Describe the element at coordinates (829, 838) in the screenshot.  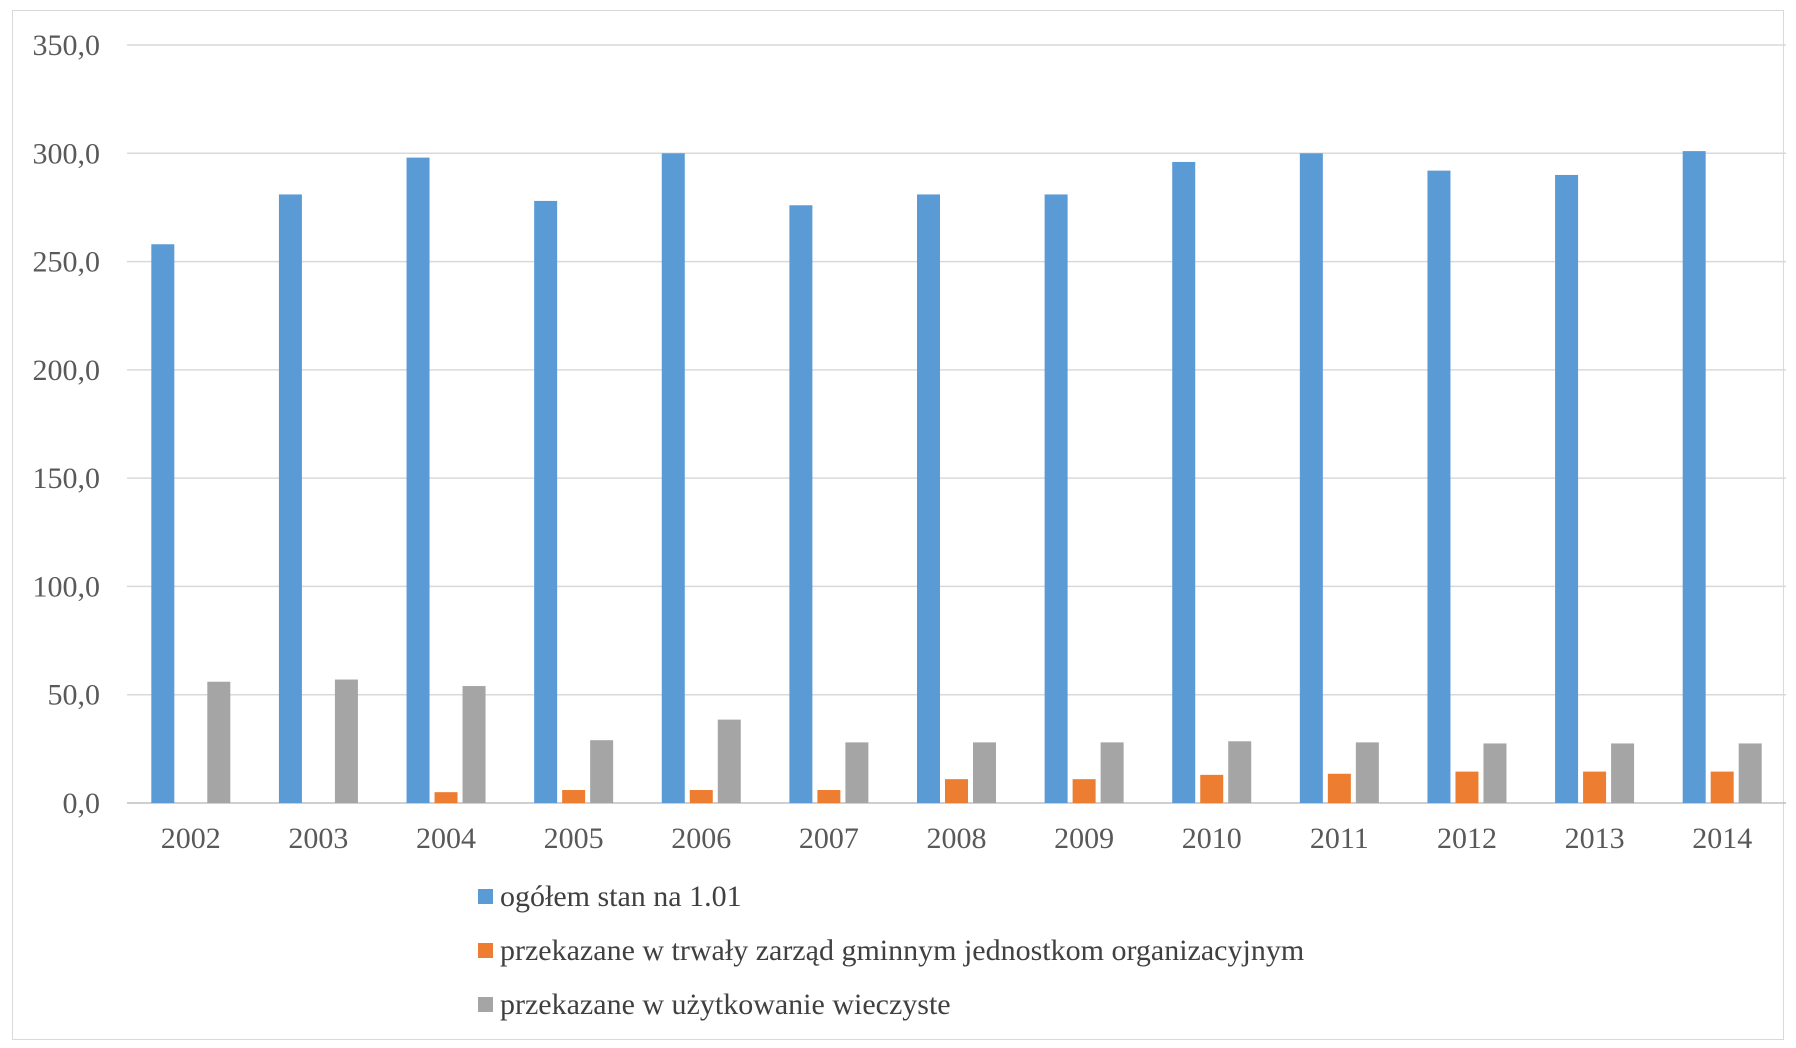
I see `x-tick-label: 2007` at that location.